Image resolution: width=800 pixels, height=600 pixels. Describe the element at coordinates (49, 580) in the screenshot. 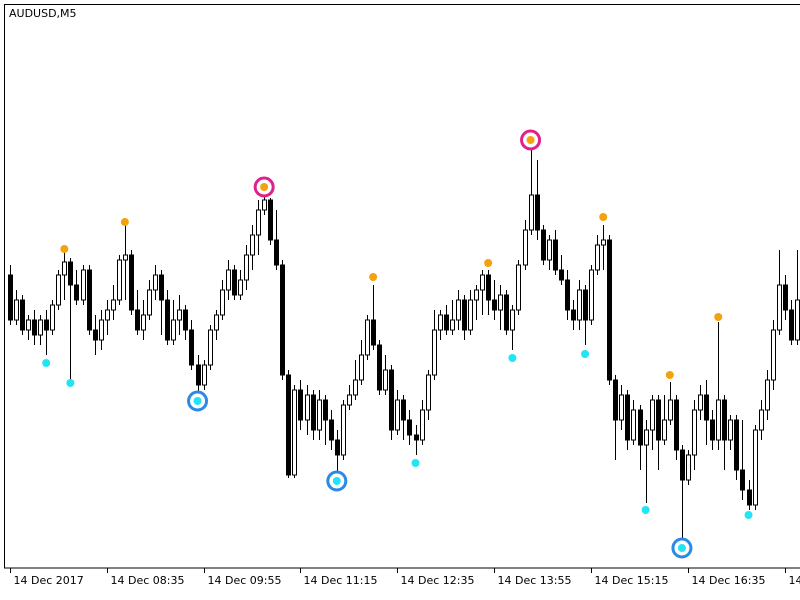

I see `x-tick-label: 14 Dec 2017` at that location.